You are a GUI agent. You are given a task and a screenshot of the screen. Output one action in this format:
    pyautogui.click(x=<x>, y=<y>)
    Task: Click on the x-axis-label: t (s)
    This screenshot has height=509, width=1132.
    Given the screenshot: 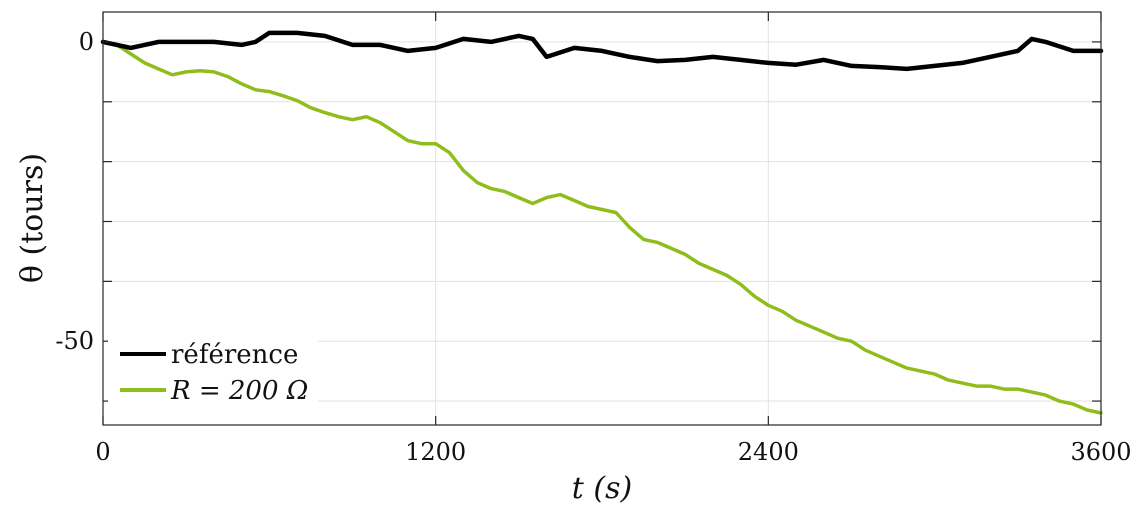 What is the action you would take?
    pyautogui.click(x=602, y=488)
    